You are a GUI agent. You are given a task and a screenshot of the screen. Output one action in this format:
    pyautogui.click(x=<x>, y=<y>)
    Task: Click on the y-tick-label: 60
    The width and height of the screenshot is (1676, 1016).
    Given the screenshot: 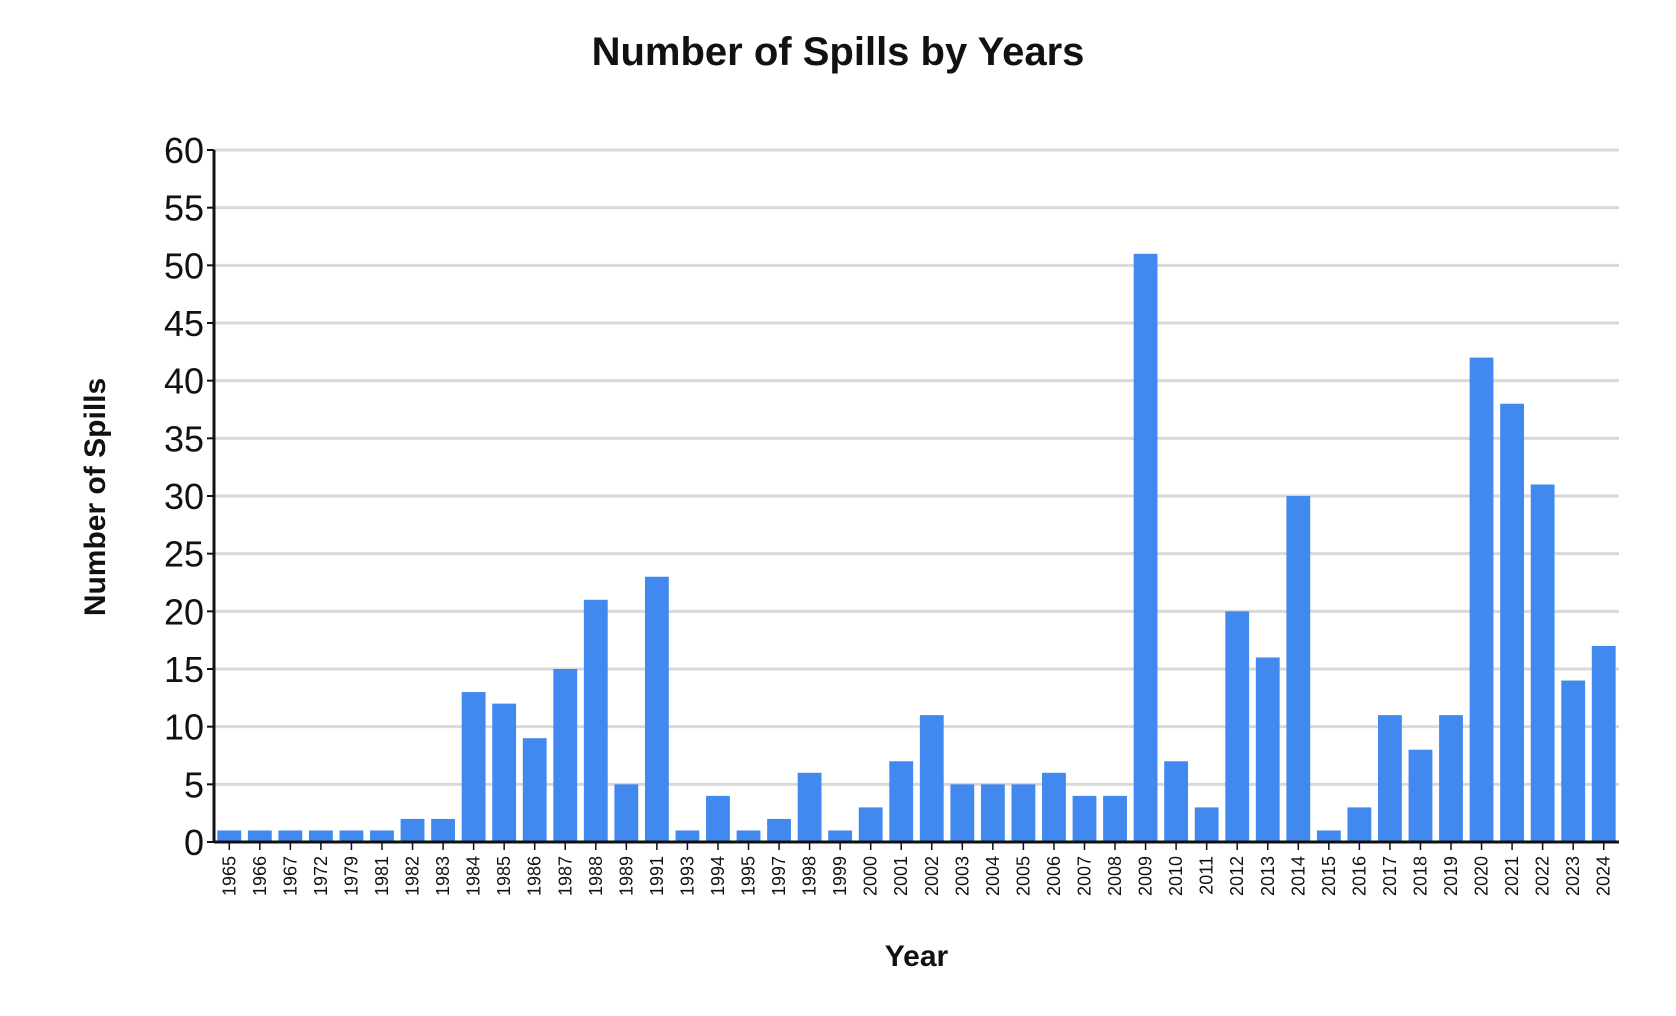 What is the action you would take?
    pyautogui.click(x=184, y=150)
    